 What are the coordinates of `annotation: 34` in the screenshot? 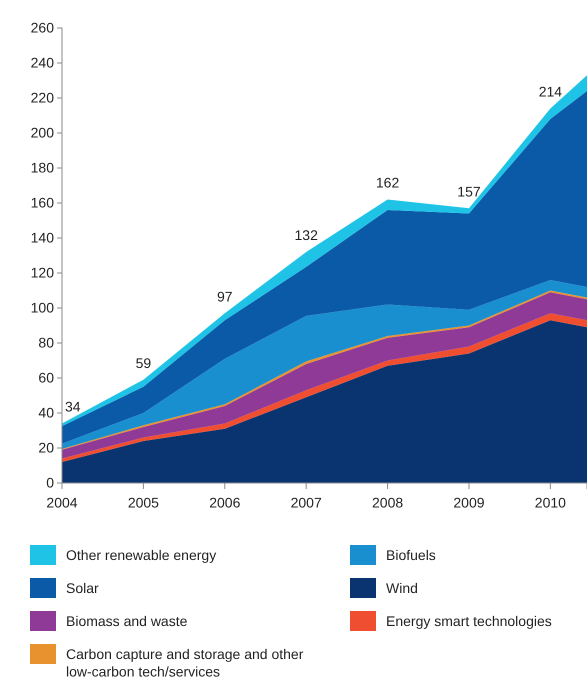 It's located at (73, 406).